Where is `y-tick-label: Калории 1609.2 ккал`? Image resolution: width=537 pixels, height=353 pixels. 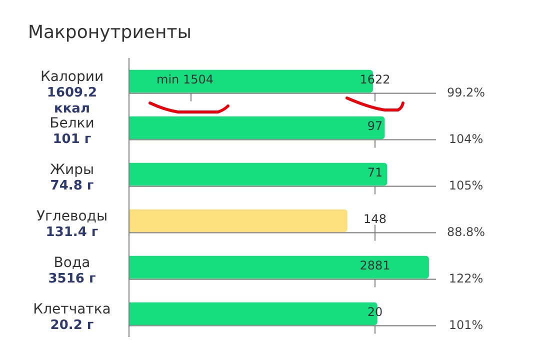
y-tick-label: Калории 1609.2 ккал is located at coordinates (72, 92).